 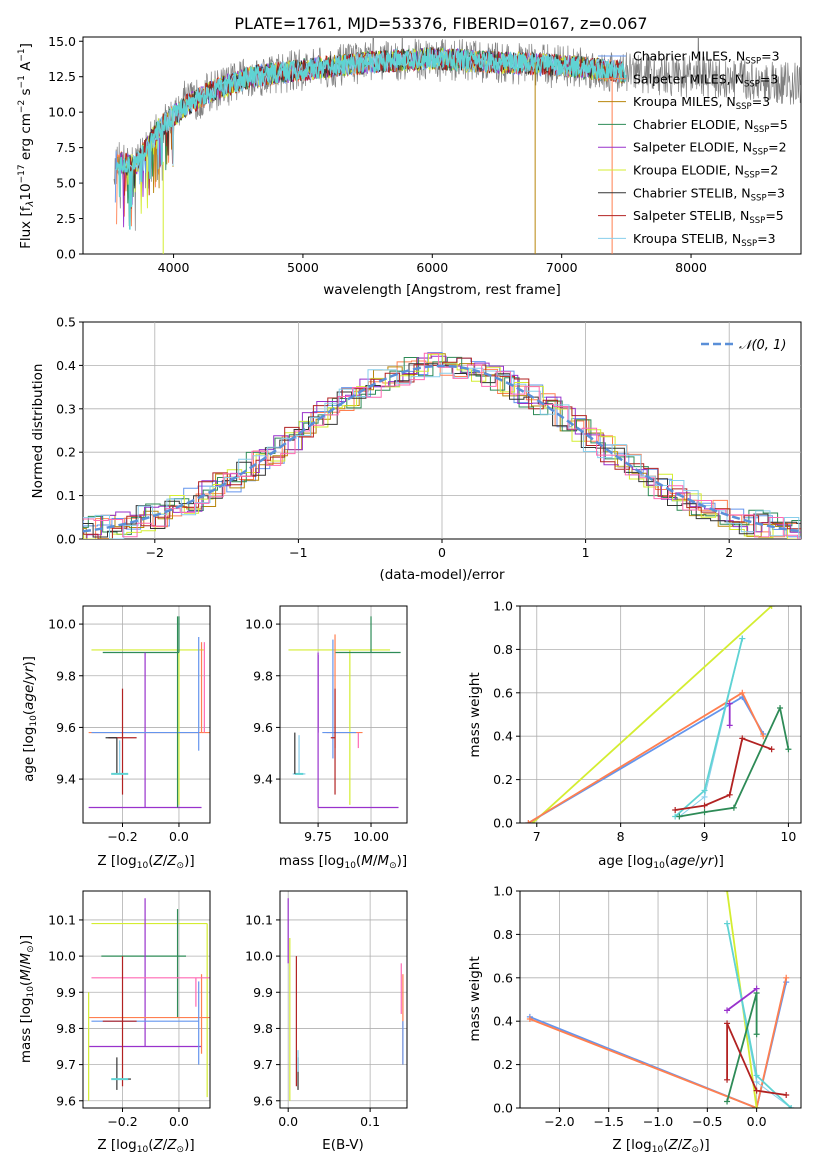 I want to click on mass-Z-ylabel: mass [log10(M/M⊙)], so click(x=27, y=999).